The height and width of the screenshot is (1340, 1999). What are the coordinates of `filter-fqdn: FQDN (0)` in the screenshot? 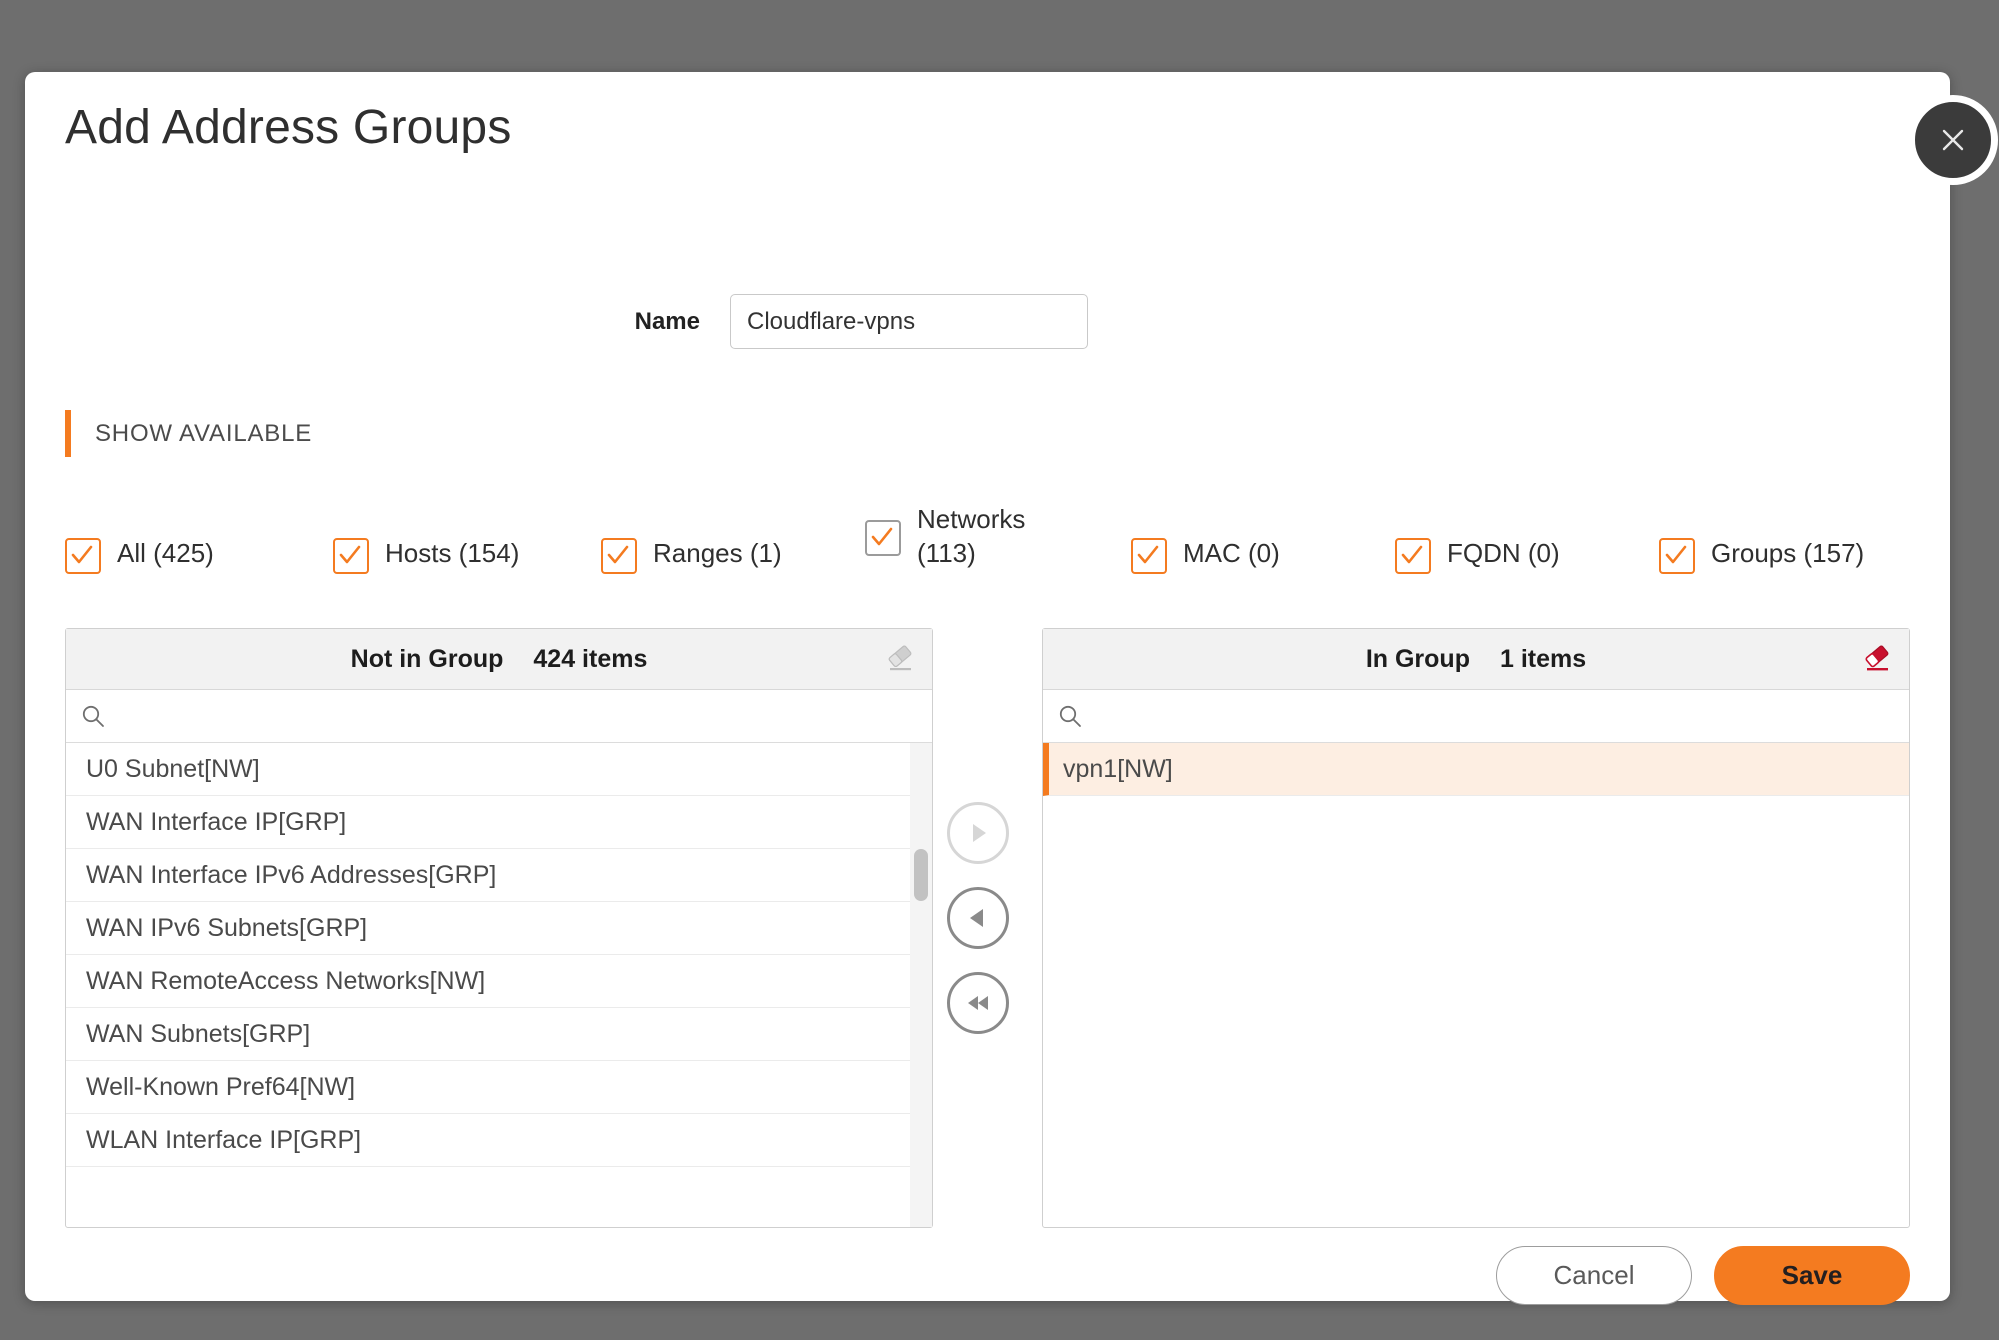 It's located at (1477, 547).